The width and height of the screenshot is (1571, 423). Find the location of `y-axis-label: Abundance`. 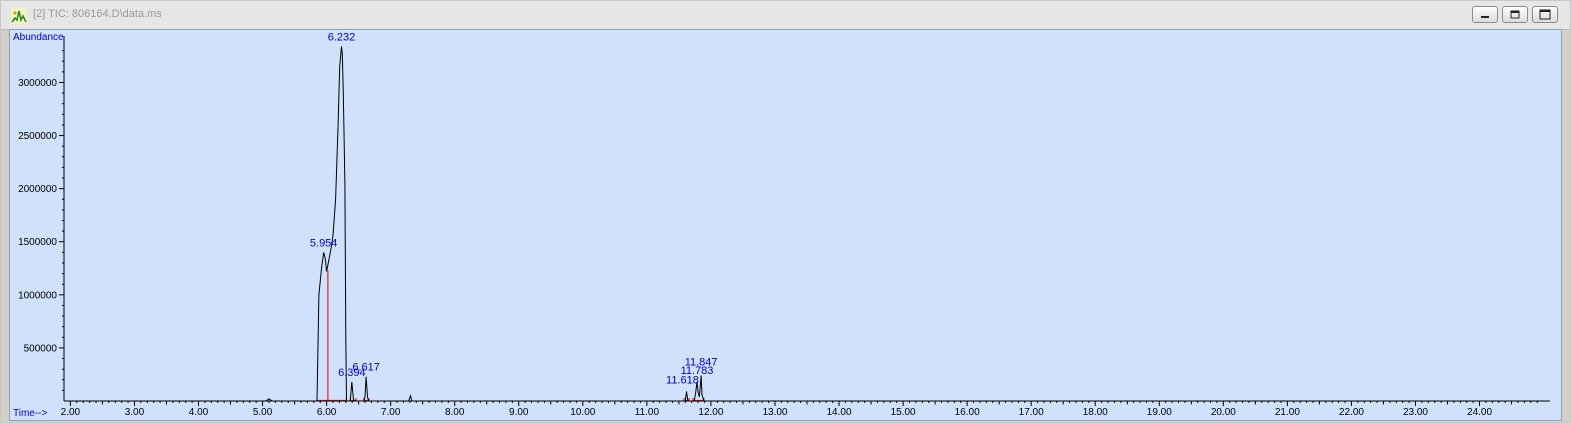

y-axis-label: Abundance is located at coordinates (38, 37).